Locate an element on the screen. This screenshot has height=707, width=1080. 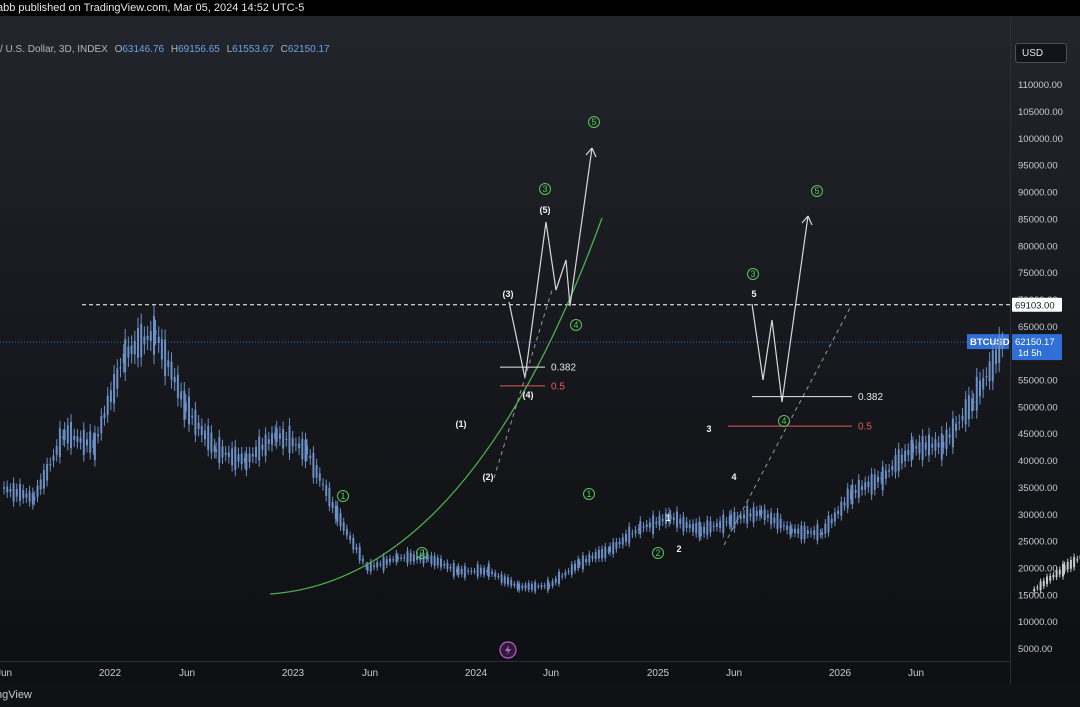
y-tick-label: 75000.00 is located at coordinates (1038, 273).